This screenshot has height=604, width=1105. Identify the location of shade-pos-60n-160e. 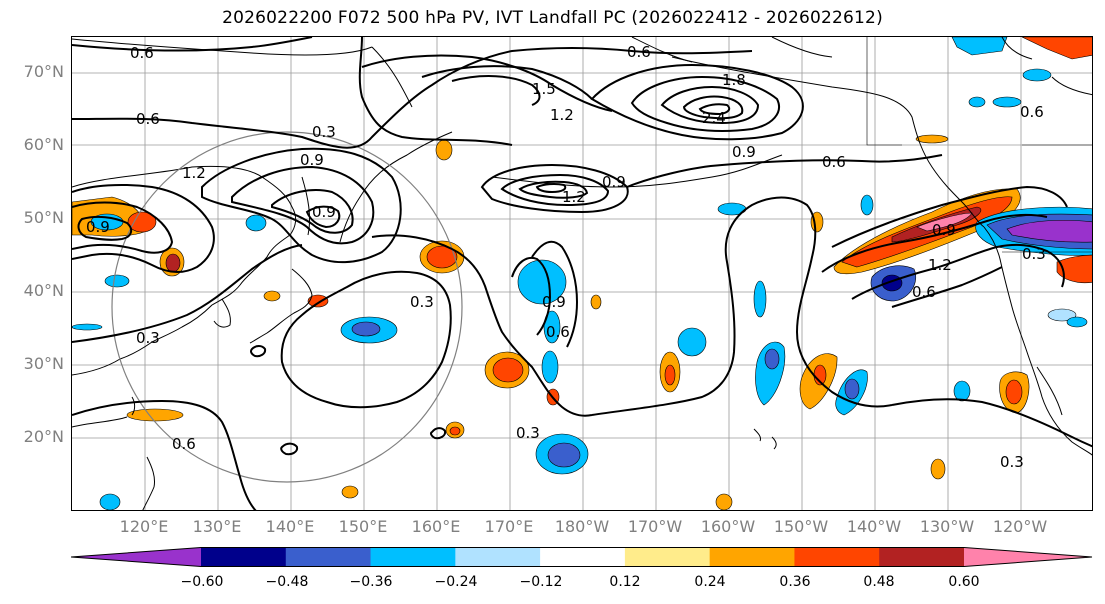
(444, 150).